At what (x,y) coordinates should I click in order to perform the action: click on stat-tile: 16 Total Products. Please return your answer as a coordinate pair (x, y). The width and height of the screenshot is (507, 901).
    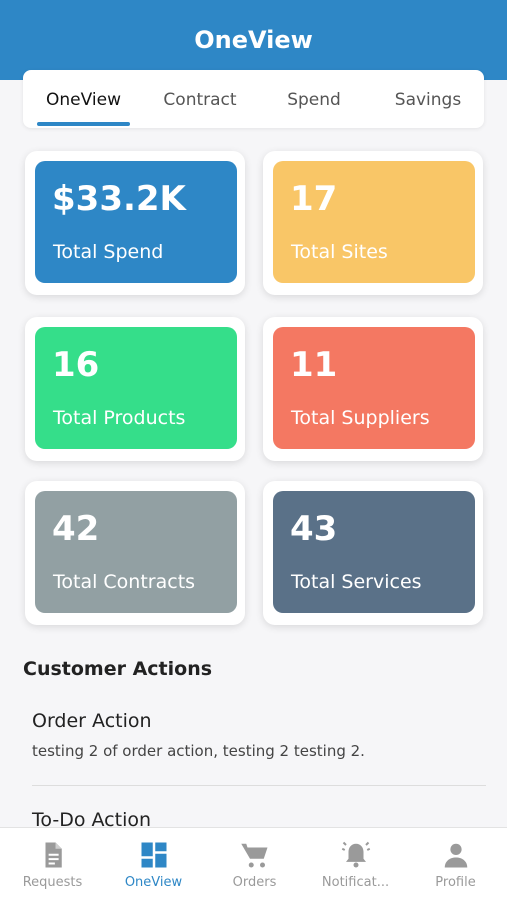
    Looking at the image, I should click on (136, 388).